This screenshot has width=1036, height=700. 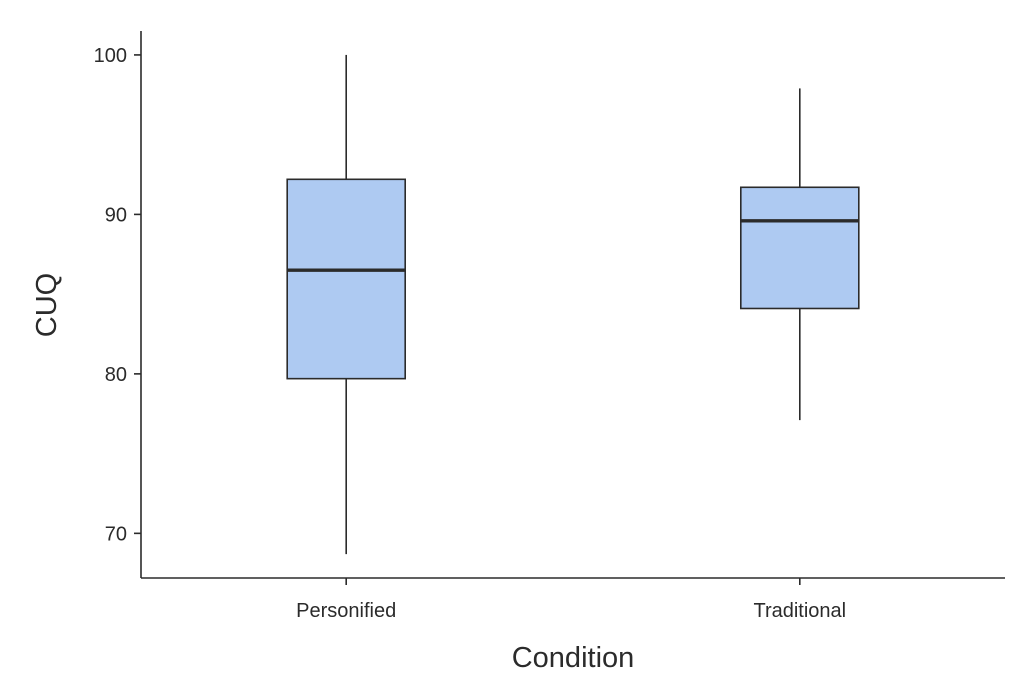 What do you see at coordinates (346, 611) in the screenshot?
I see `x-tick-label: Personified` at bounding box center [346, 611].